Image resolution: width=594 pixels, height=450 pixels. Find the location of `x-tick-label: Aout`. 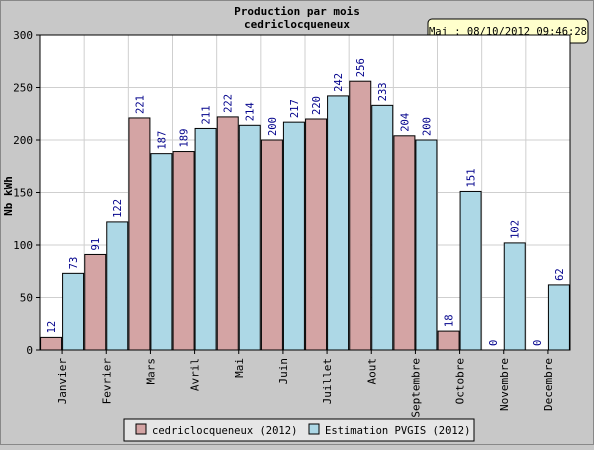

x-tick-label: Aout is located at coordinates (371, 371).